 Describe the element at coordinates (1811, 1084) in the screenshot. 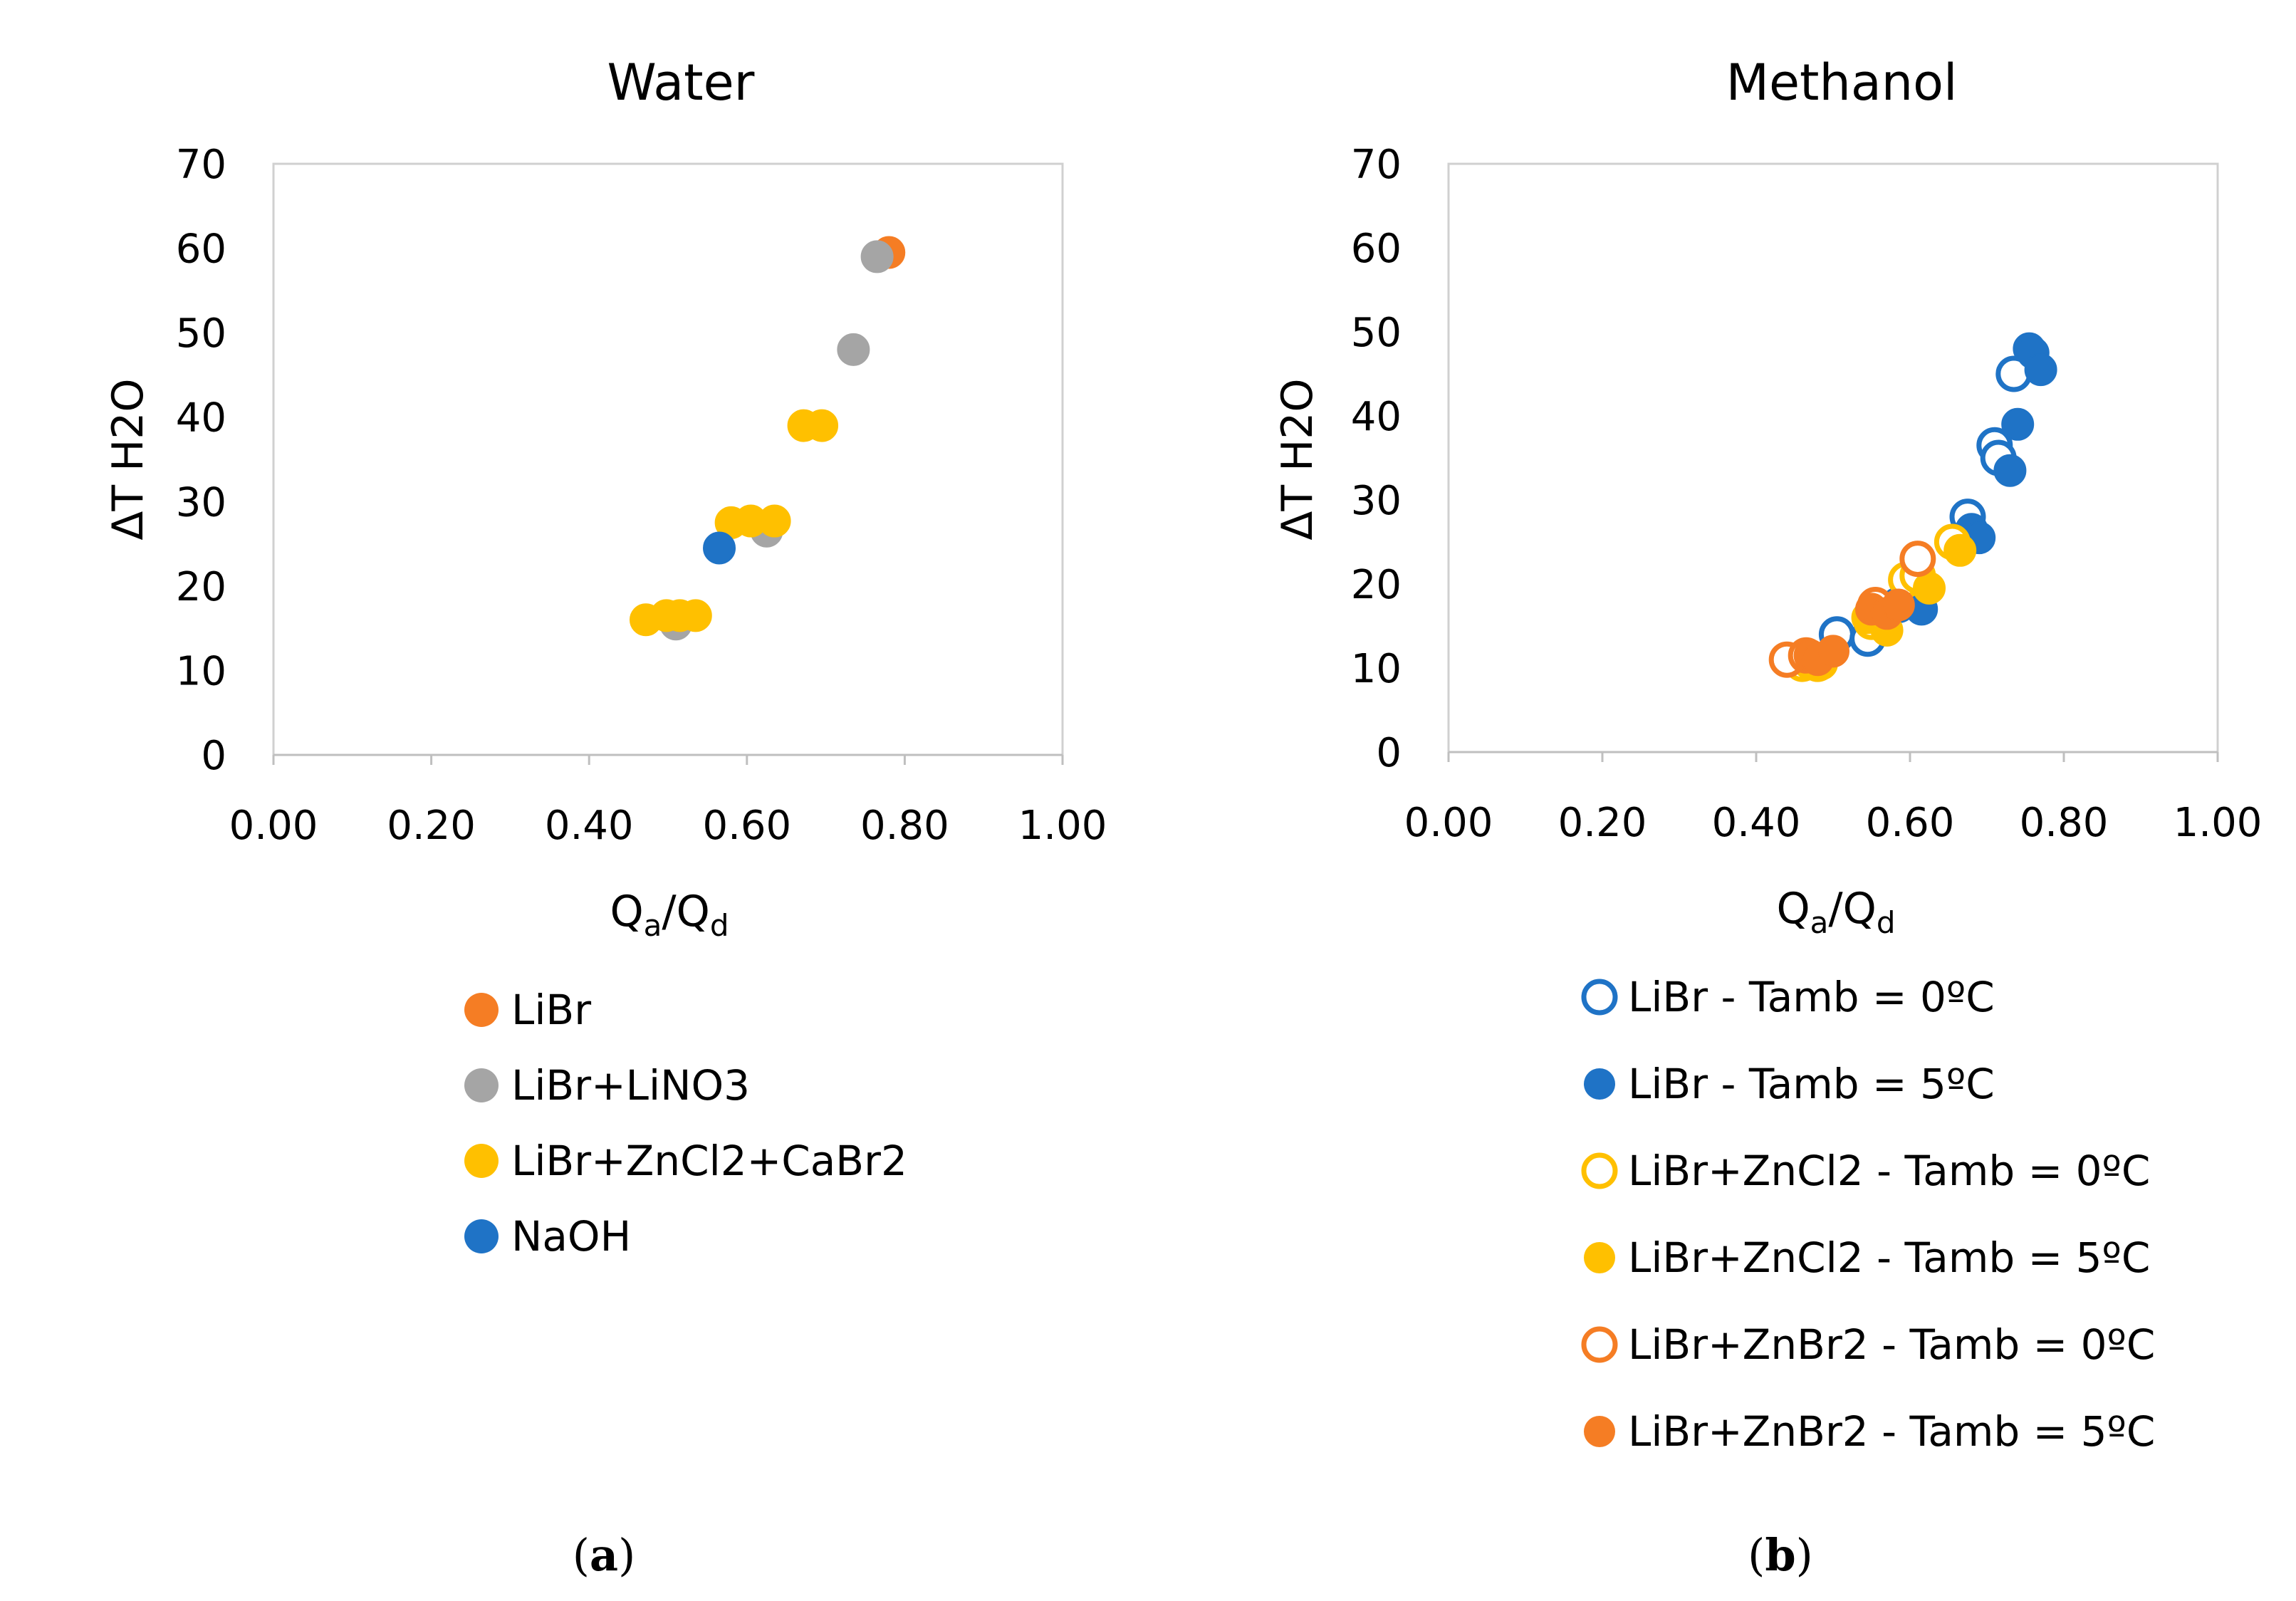

I see `legend-label: LiBr - Tamb = 5ºC` at that location.